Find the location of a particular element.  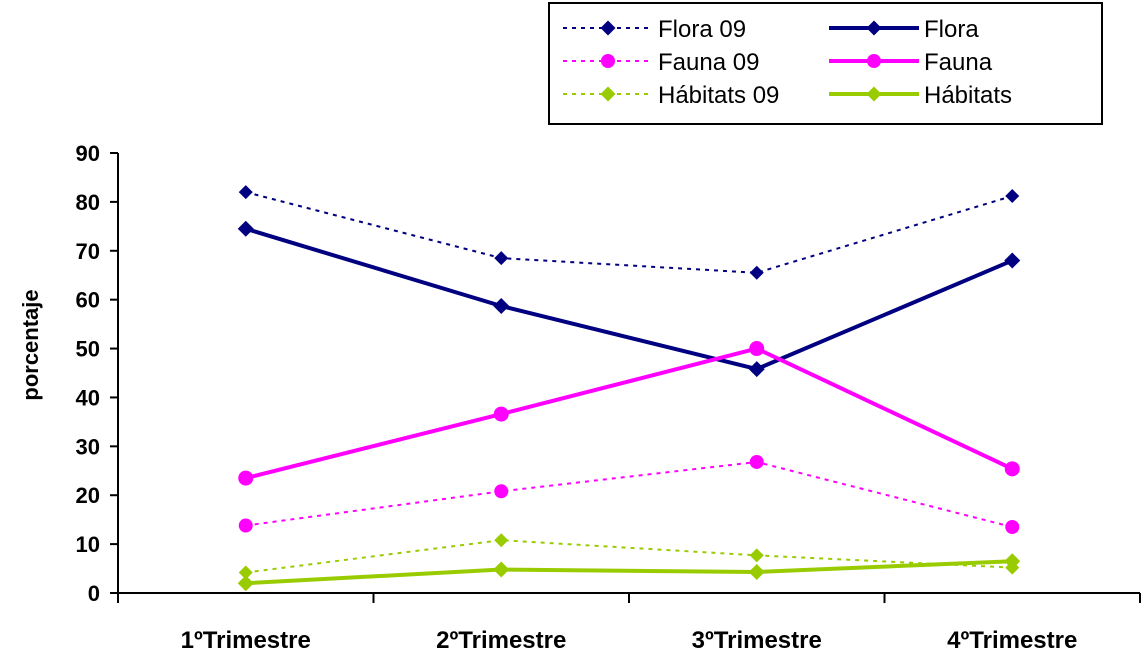

y-tick-label: 60 is located at coordinates (88, 300).